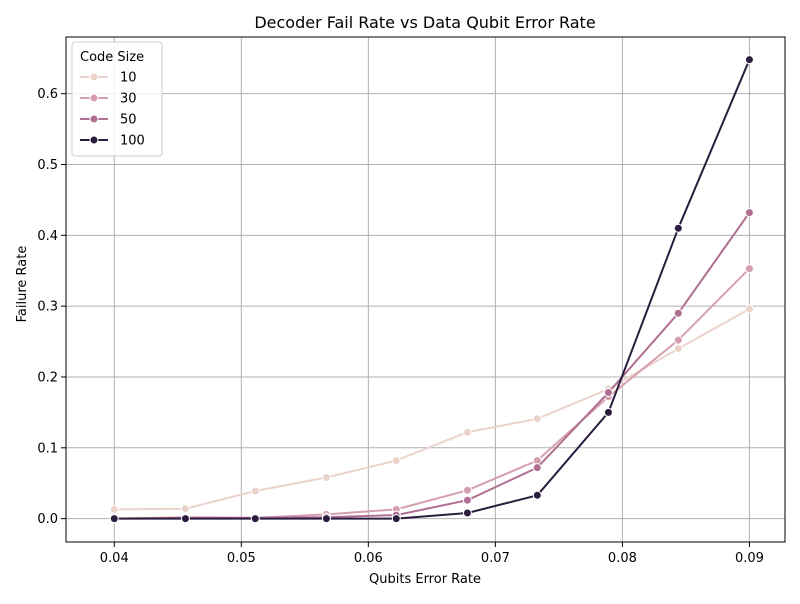 The width and height of the screenshot is (800, 604). Describe the element at coordinates (114, 558) in the screenshot. I see `x-tick-label: 0.04` at that location.